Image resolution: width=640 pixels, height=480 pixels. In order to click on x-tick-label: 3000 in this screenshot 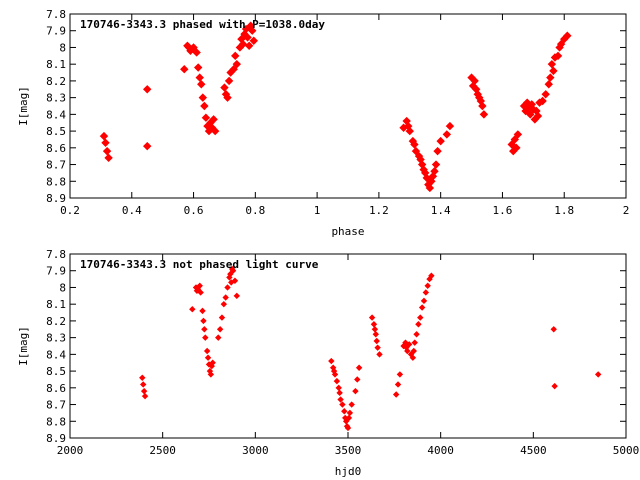, I will do `click(255, 450)`.